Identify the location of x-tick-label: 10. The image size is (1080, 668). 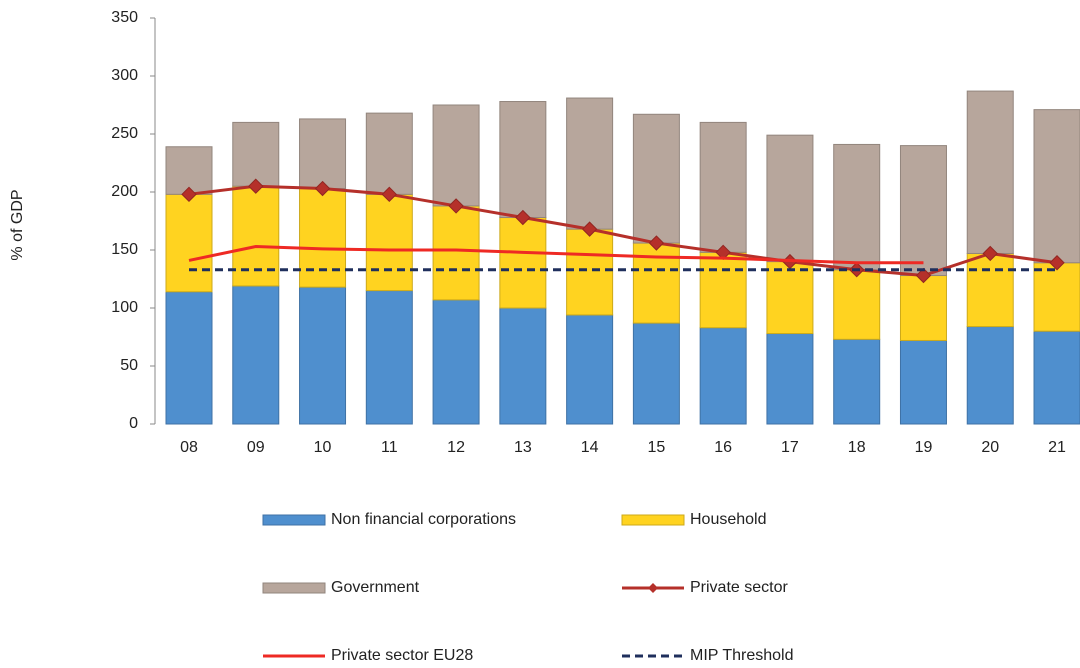
(323, 447).